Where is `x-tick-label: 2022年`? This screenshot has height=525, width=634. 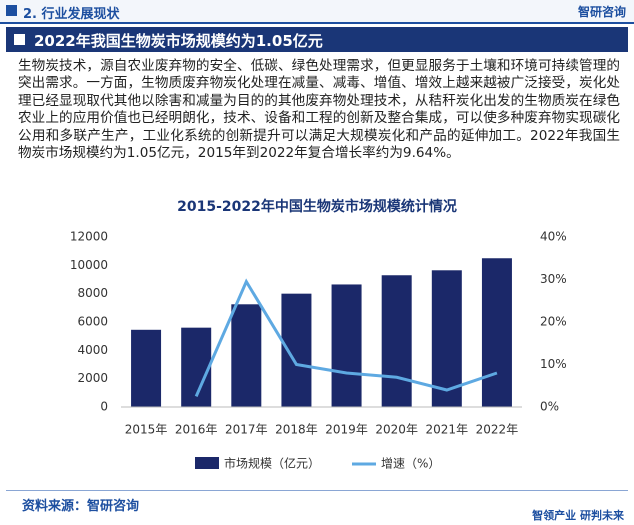 x-tick-label: 2022年 is located at coordinates (497, 430).